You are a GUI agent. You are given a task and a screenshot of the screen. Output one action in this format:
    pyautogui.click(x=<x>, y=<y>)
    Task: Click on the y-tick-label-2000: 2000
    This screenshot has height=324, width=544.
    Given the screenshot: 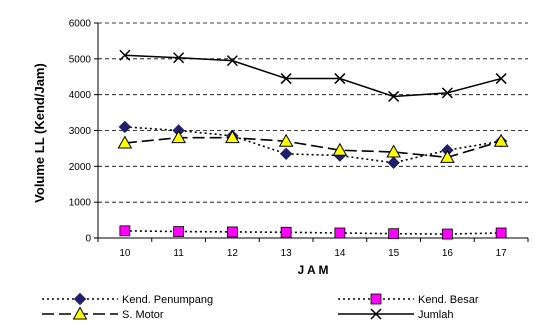 What is the action you would take?
    pyautogui.click(x=80, y=167)
    